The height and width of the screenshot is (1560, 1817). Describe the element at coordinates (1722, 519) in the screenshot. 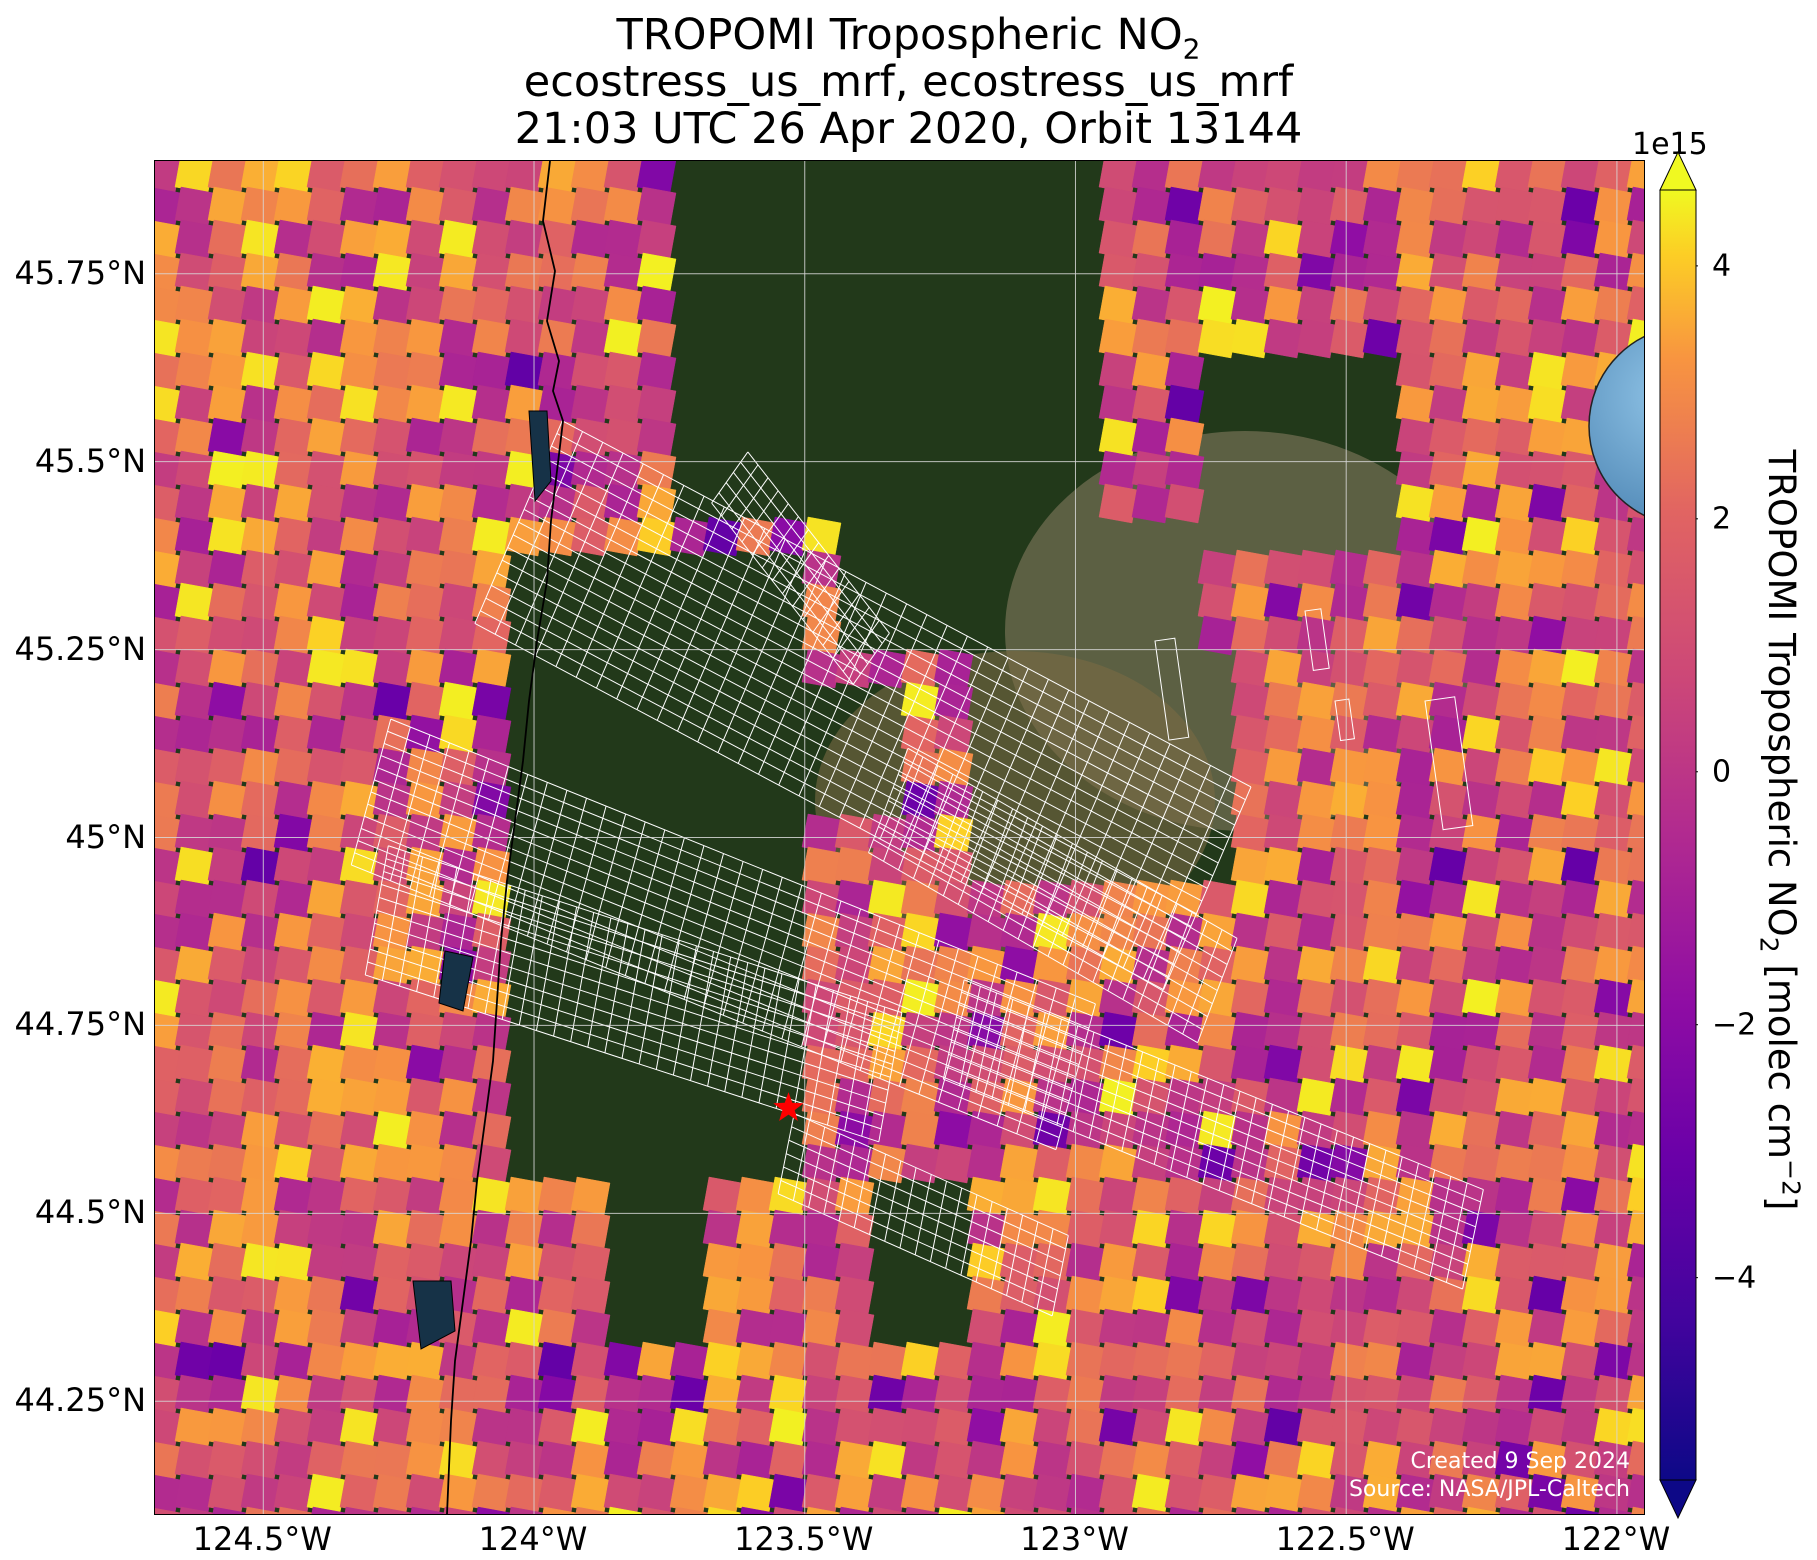

I see `colorbar-tick-label: 2` at that location.